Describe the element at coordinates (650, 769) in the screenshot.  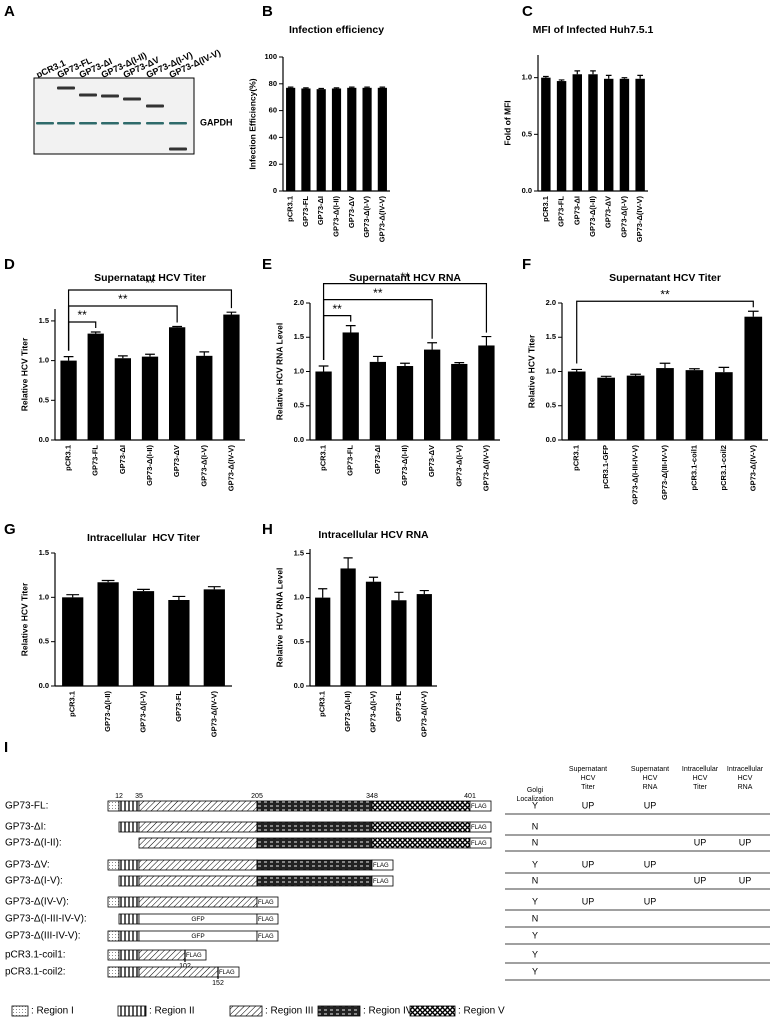
I see `table-header: Supernatant` at that location.